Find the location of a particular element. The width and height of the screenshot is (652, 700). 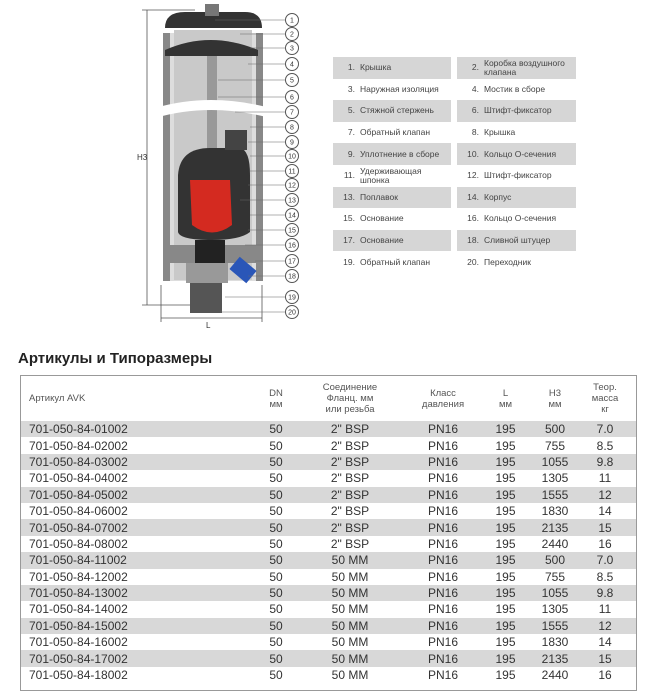

table-cell: 701-050-84-17002 is located at coordinates (78, 658).